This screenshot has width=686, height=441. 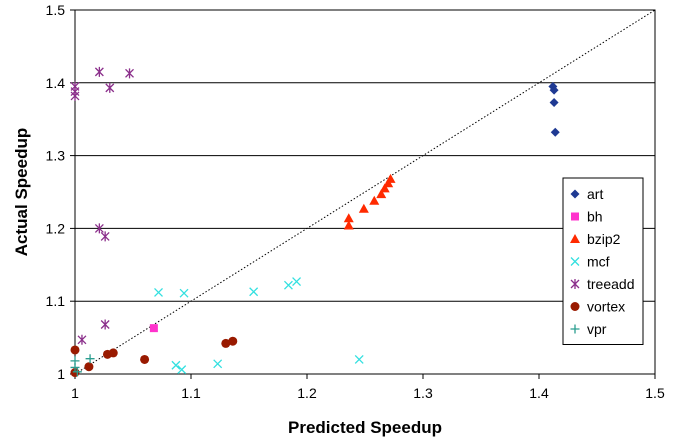 What do you see at coordinates (575, 238) in the screenshot?
I see `legend-marker-bzip2` at bounding box center [575, 238].